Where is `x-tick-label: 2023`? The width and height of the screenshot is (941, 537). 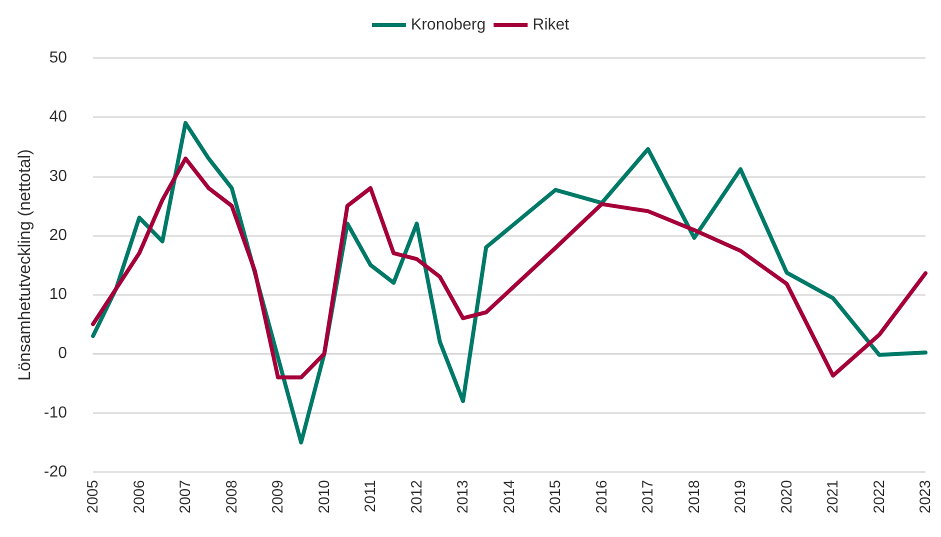
x-tick-label: 2023 is located at coordinates (925, 497).